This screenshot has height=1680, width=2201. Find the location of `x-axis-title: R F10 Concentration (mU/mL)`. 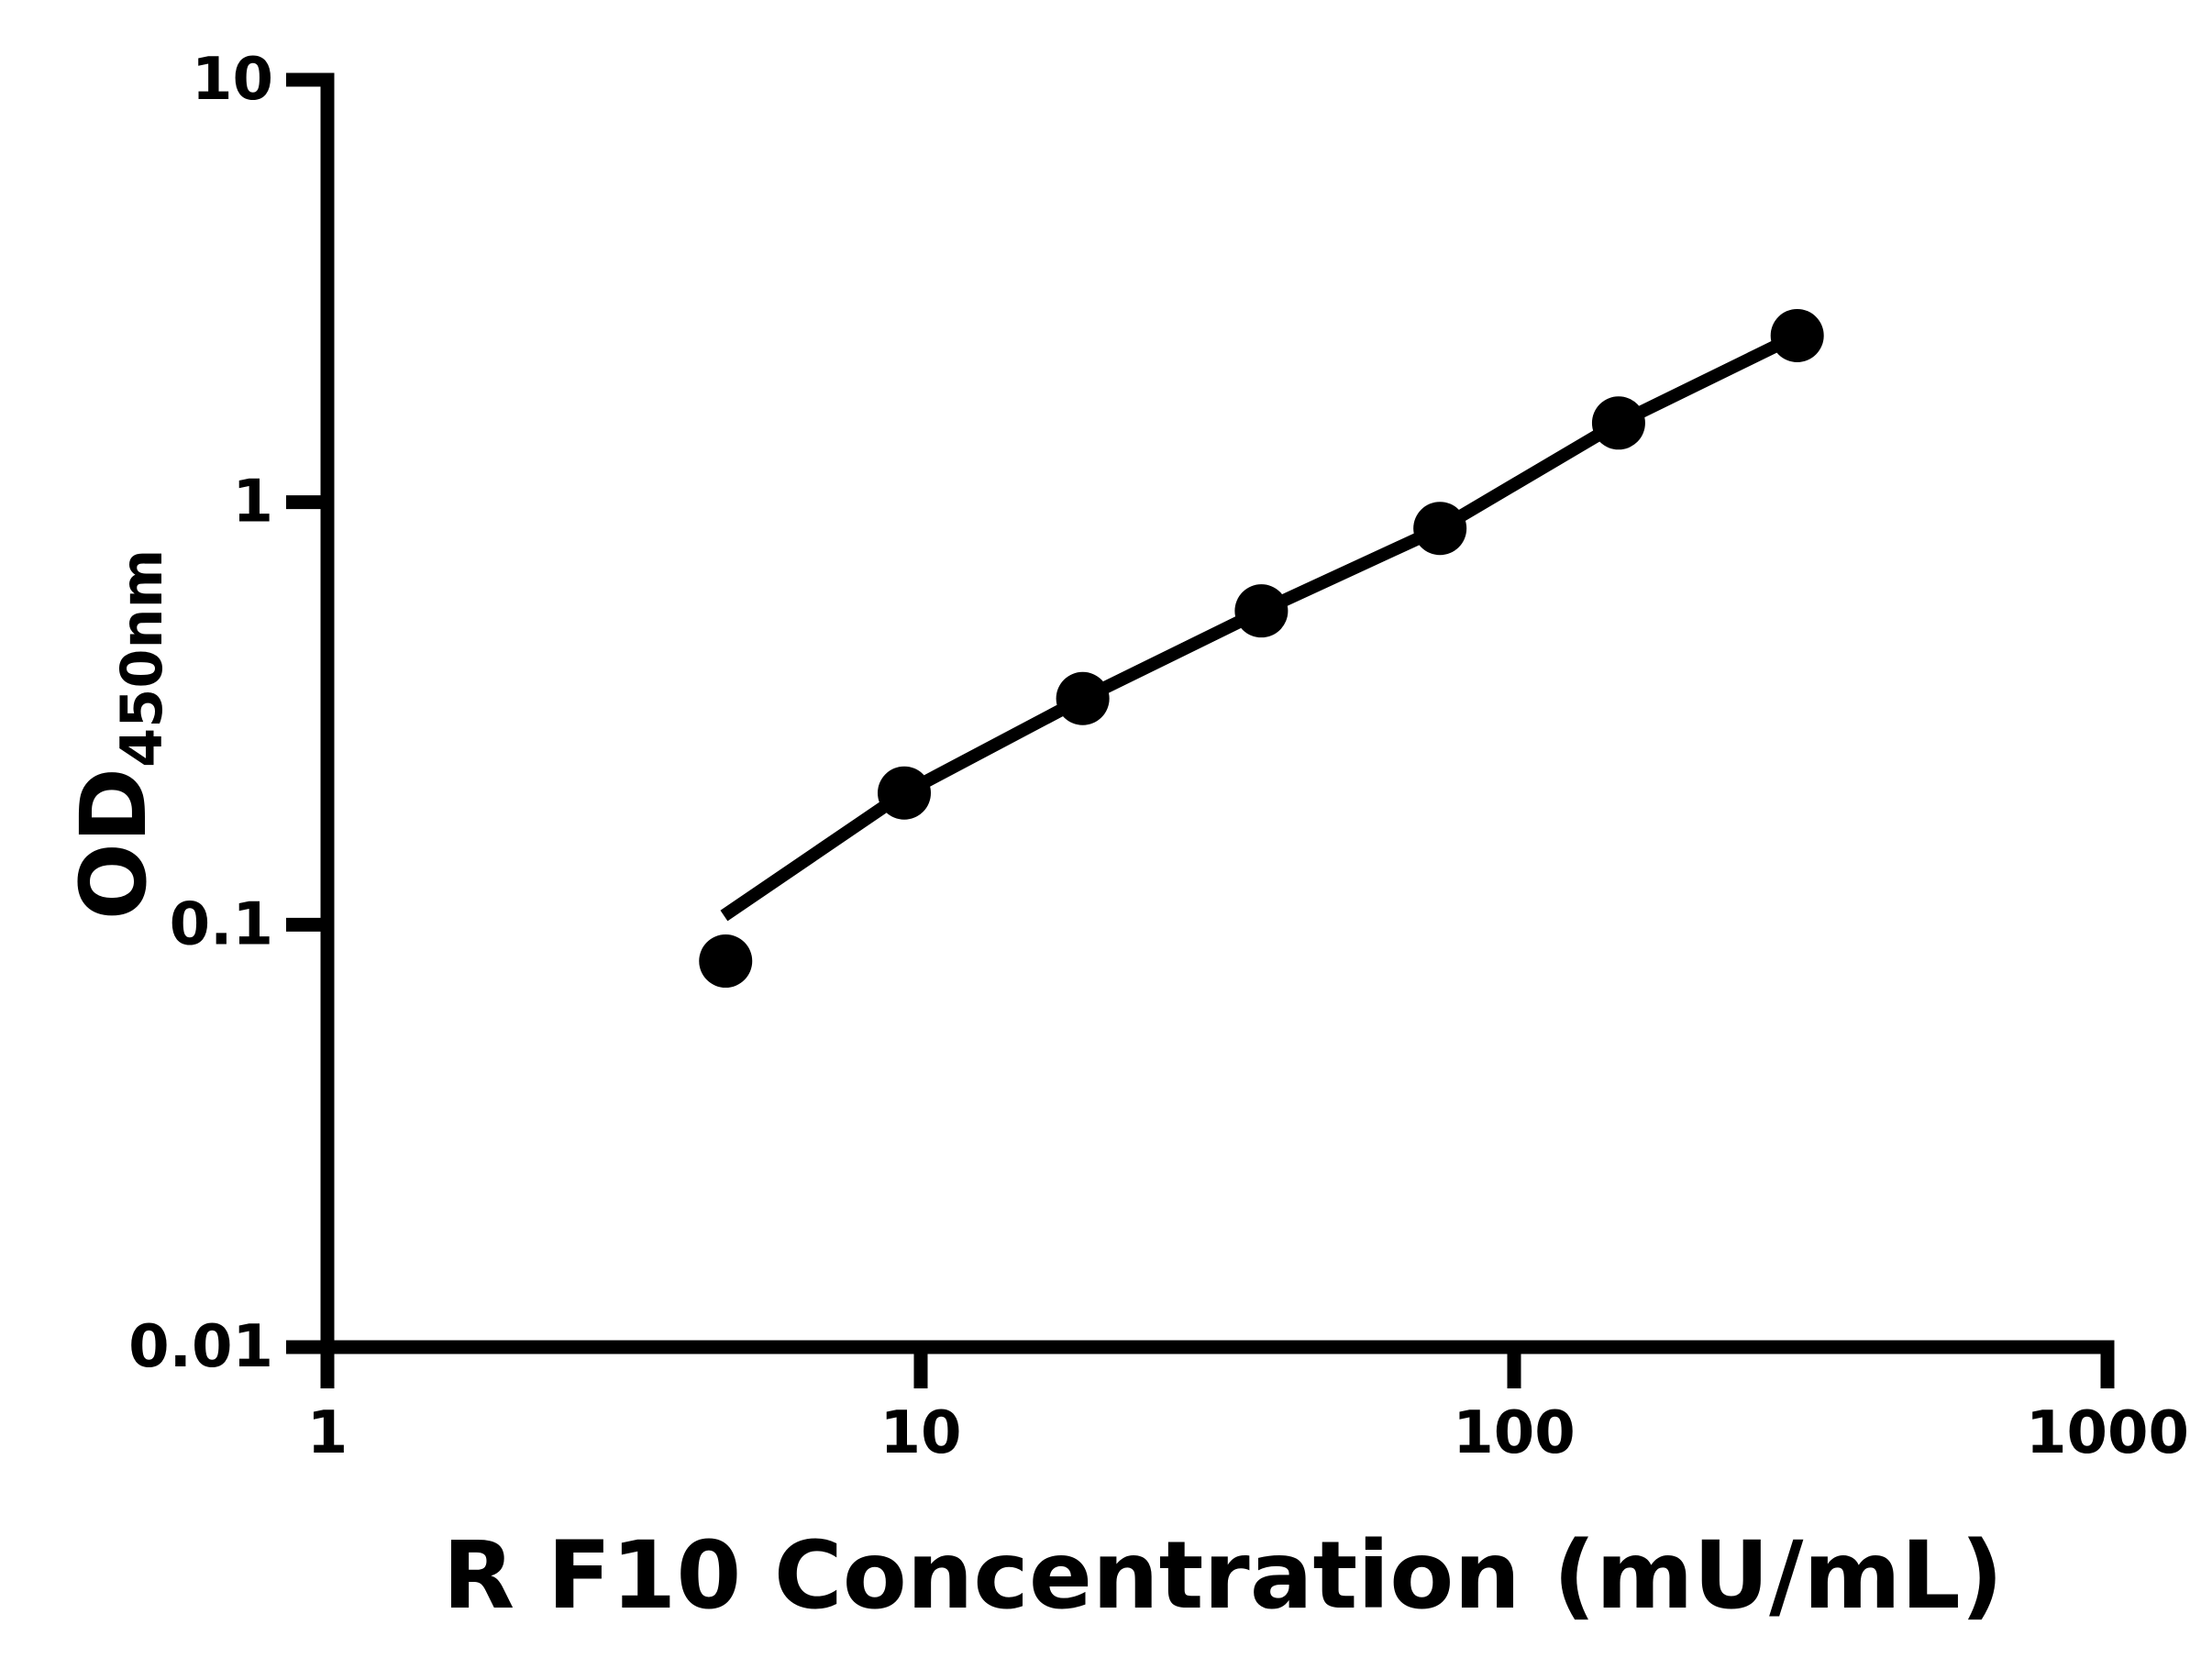

x-axis-title: R F10 Concentration (mU/mL) is located at coordinates (1224, 1575).